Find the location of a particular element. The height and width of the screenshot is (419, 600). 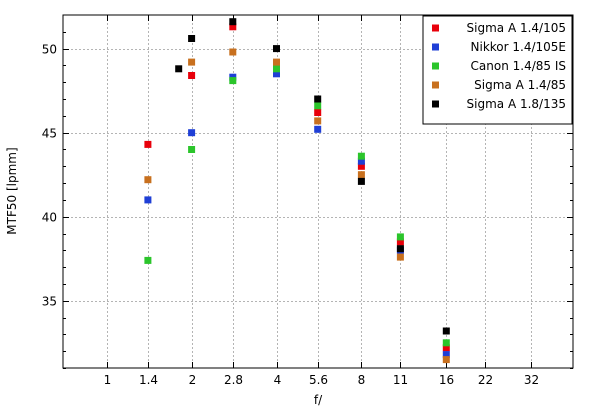

x-tick-label: 5.6 is located at coordinates (318, 380).